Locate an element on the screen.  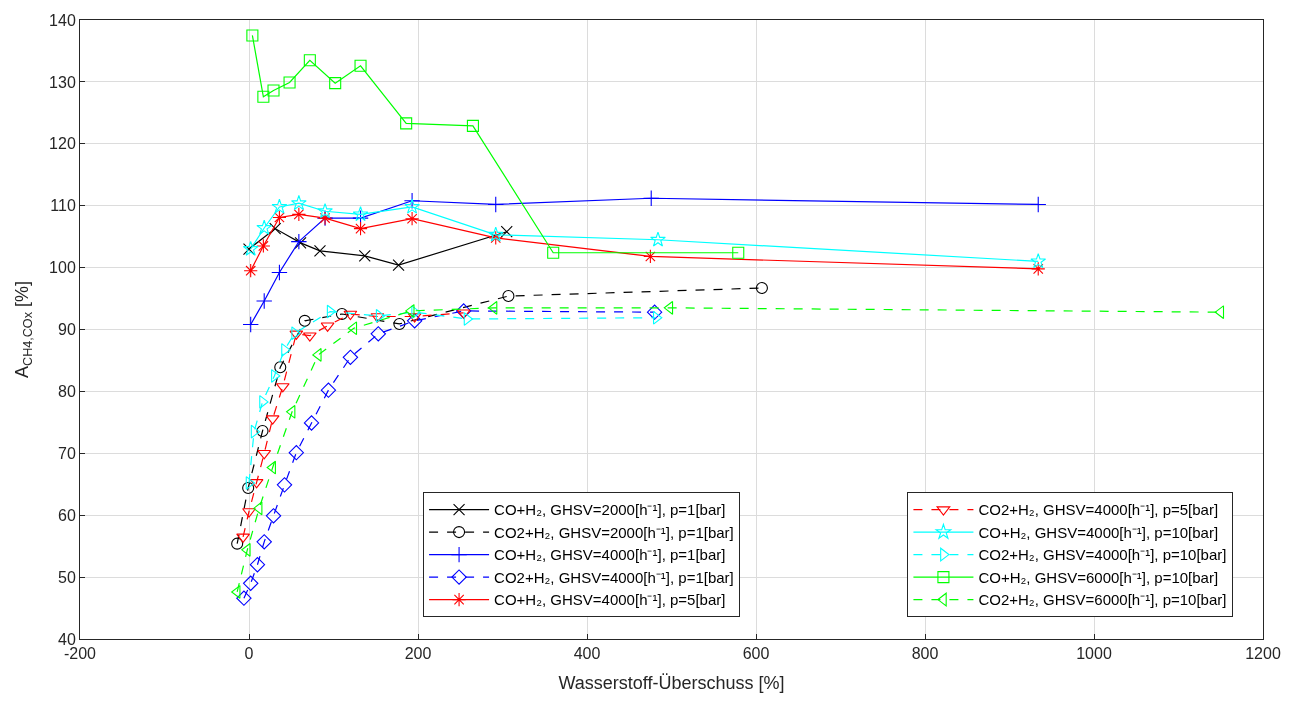
x-tick-label: 800 is located at coordinates (925, 654).